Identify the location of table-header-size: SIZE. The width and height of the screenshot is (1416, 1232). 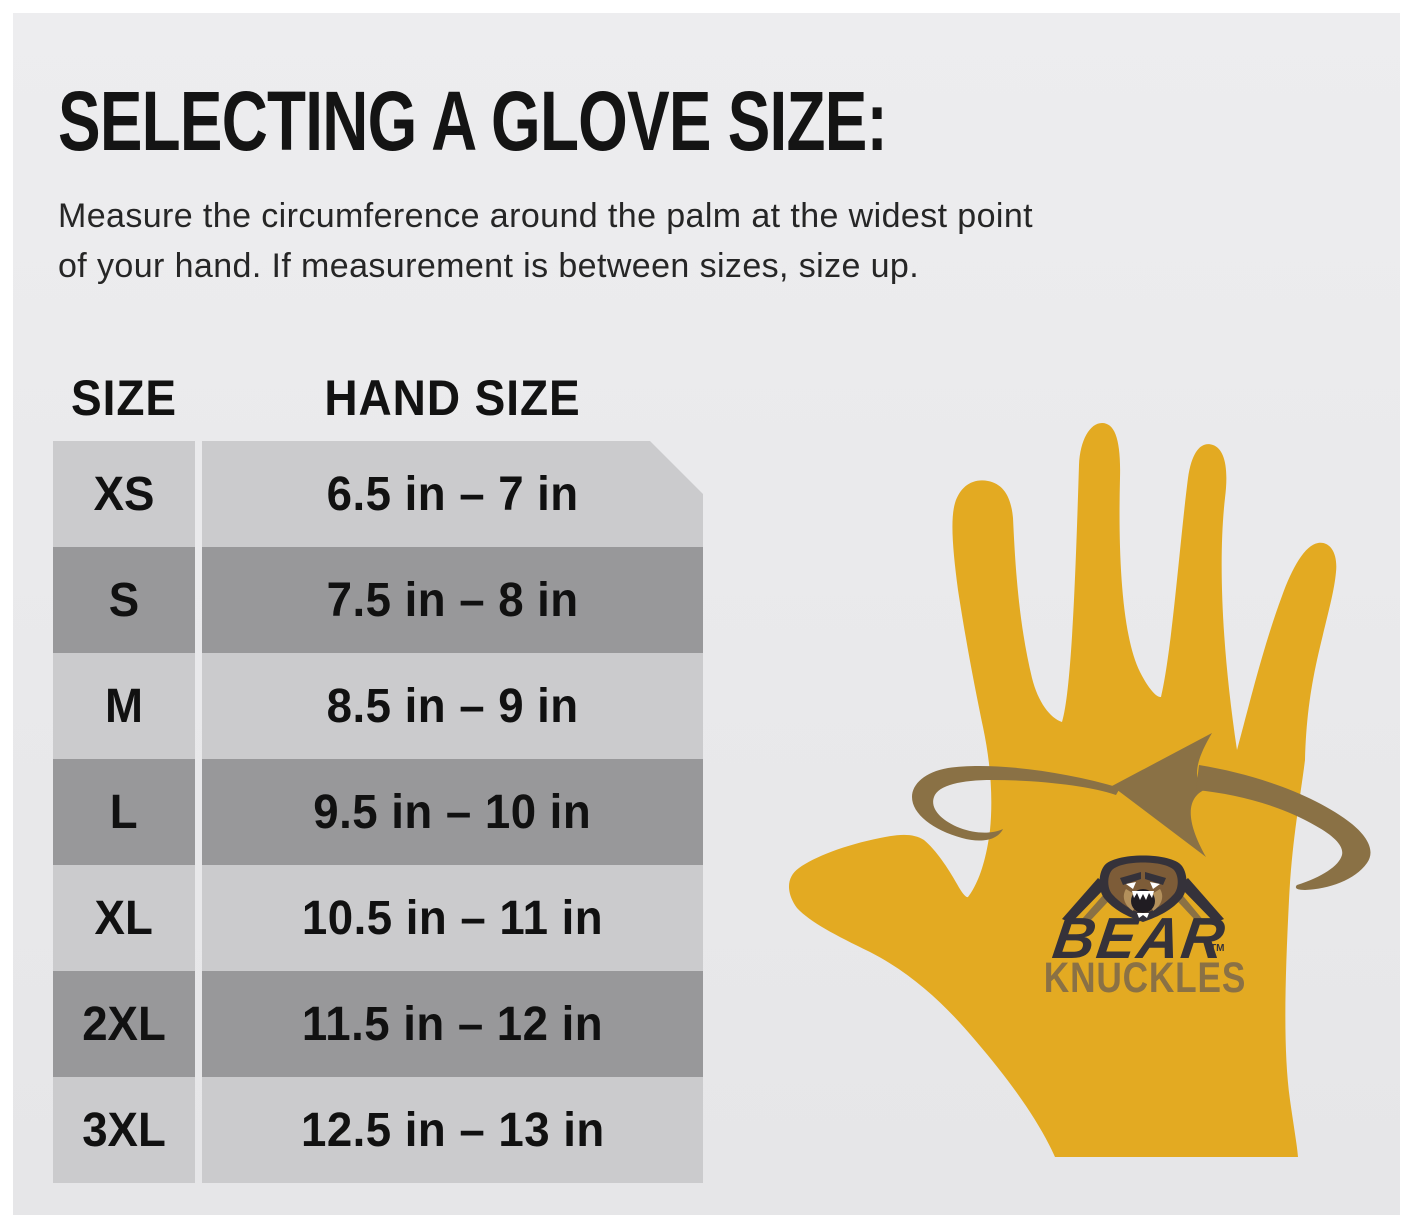
(124, 398).